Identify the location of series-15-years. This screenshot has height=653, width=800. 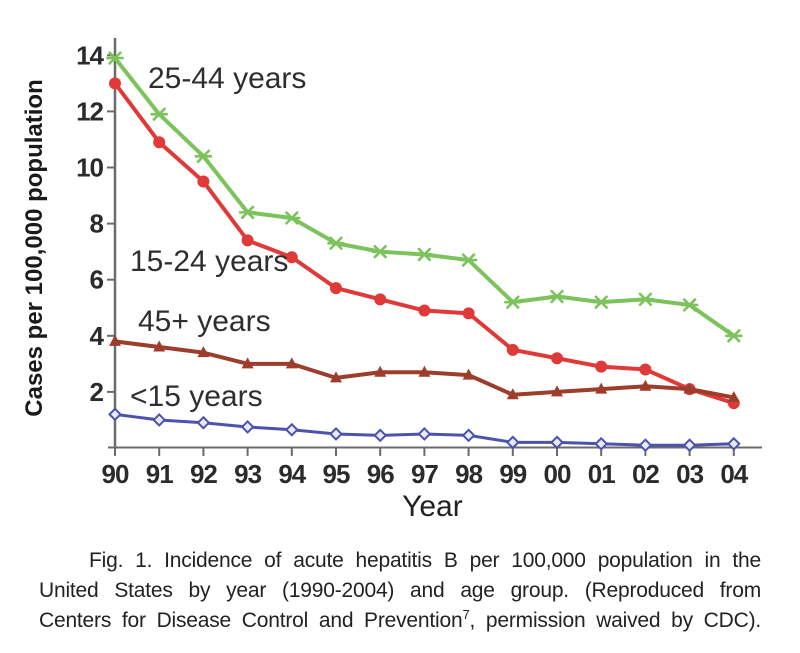
(424, 430).